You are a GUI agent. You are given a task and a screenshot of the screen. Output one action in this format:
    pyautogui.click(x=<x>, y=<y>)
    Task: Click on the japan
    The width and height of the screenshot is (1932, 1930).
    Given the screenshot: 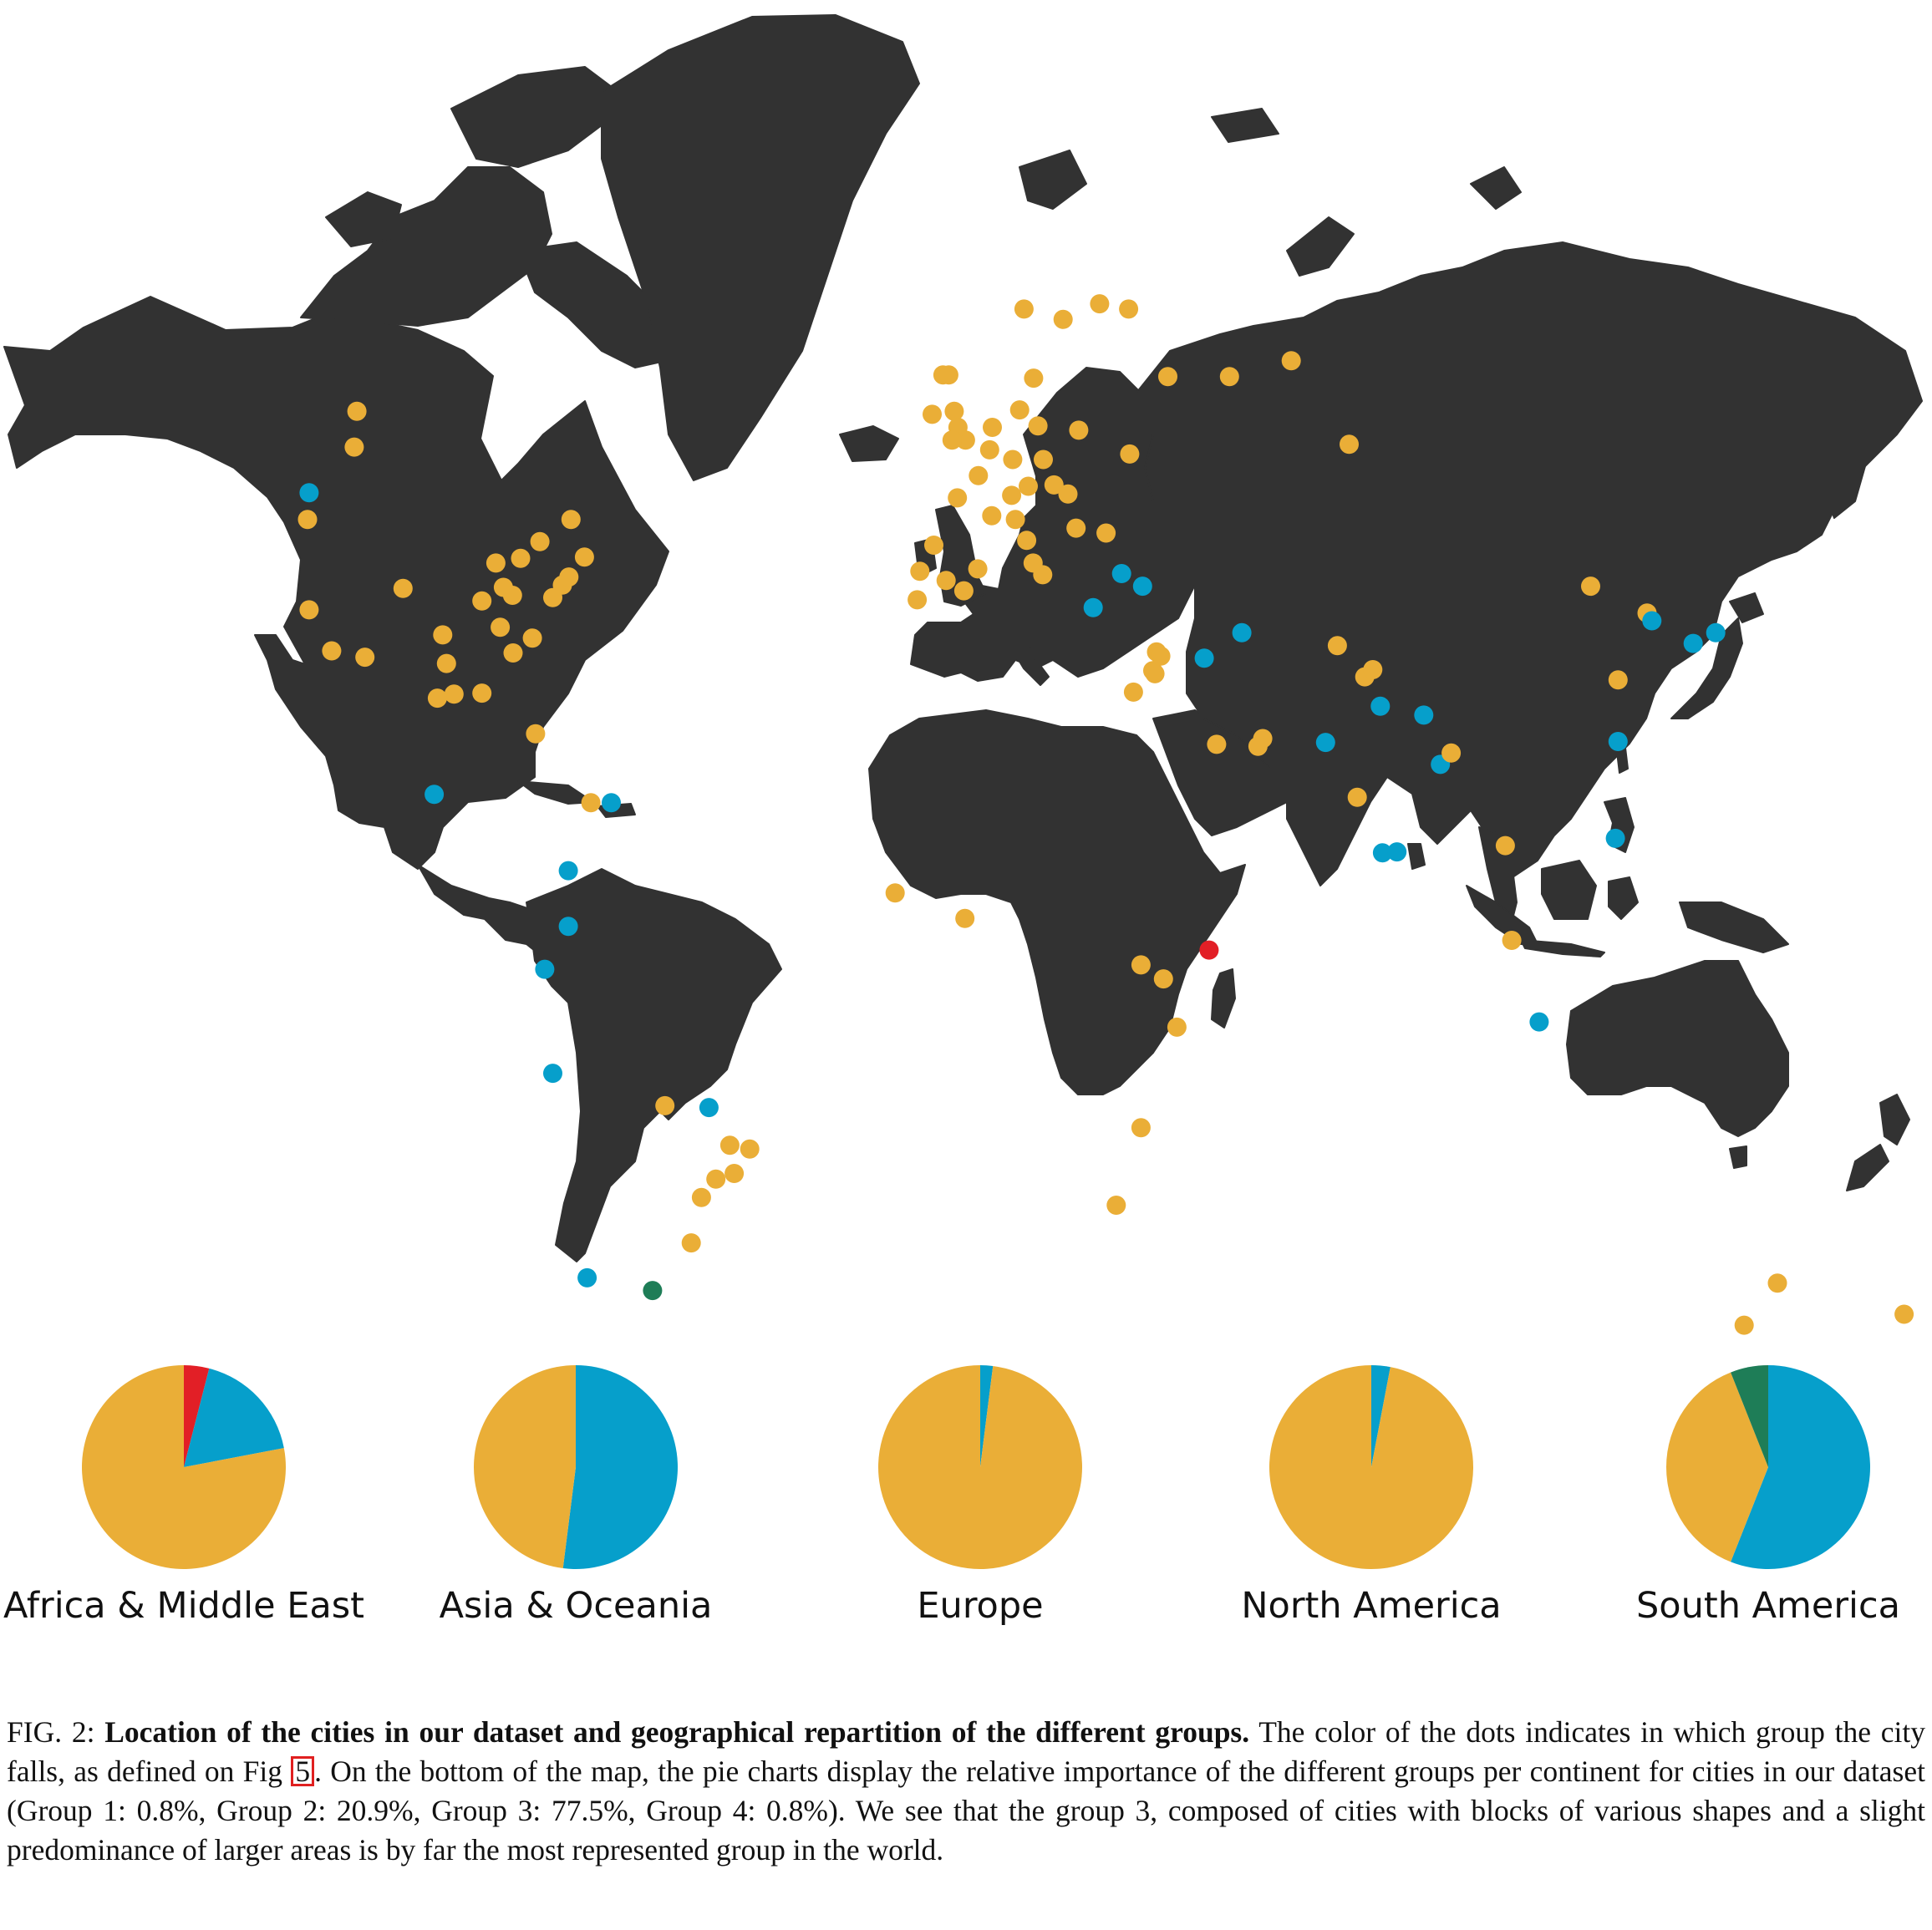 What is the action you would take?
    pyautogui.click(x=1706, y=668)
    